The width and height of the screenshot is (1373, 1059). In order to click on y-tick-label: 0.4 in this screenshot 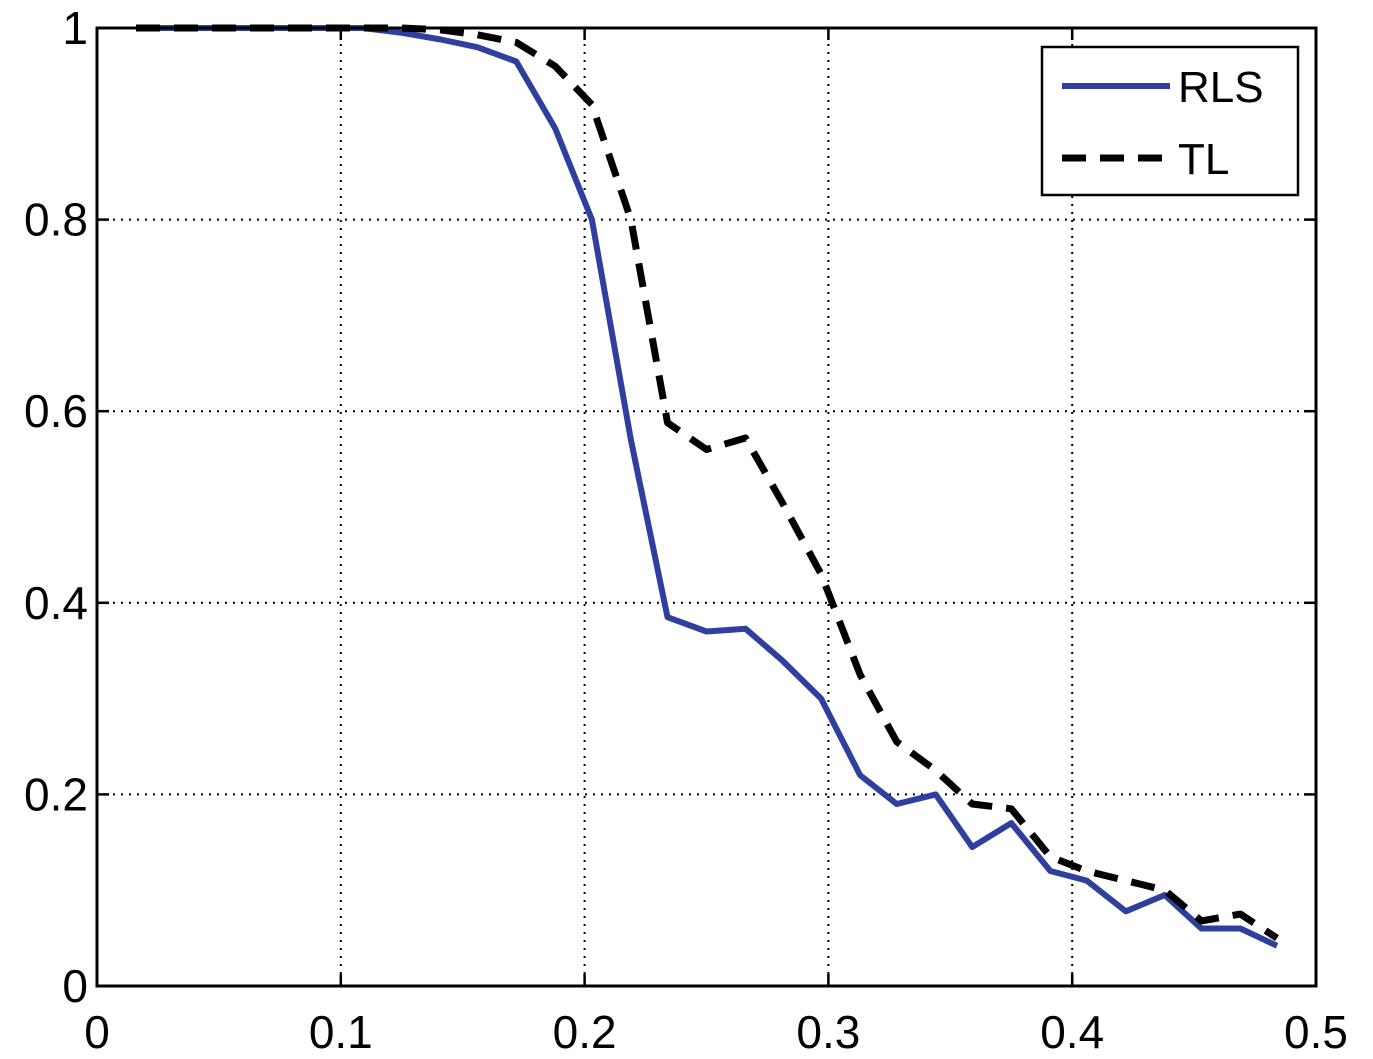, I will do `click(56, 603)`.